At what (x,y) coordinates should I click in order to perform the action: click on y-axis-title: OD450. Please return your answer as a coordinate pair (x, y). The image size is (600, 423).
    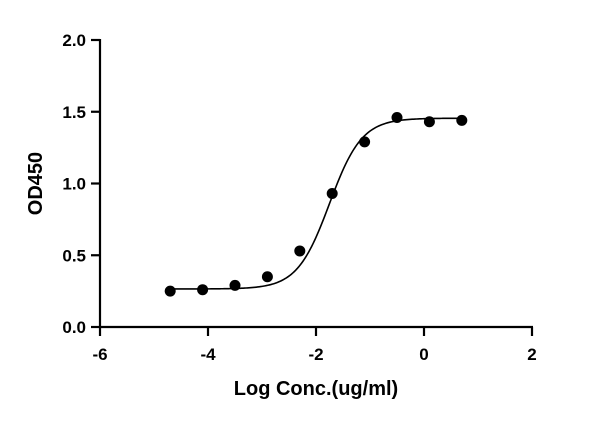
    Looking at the image, I should click on (36, 183).